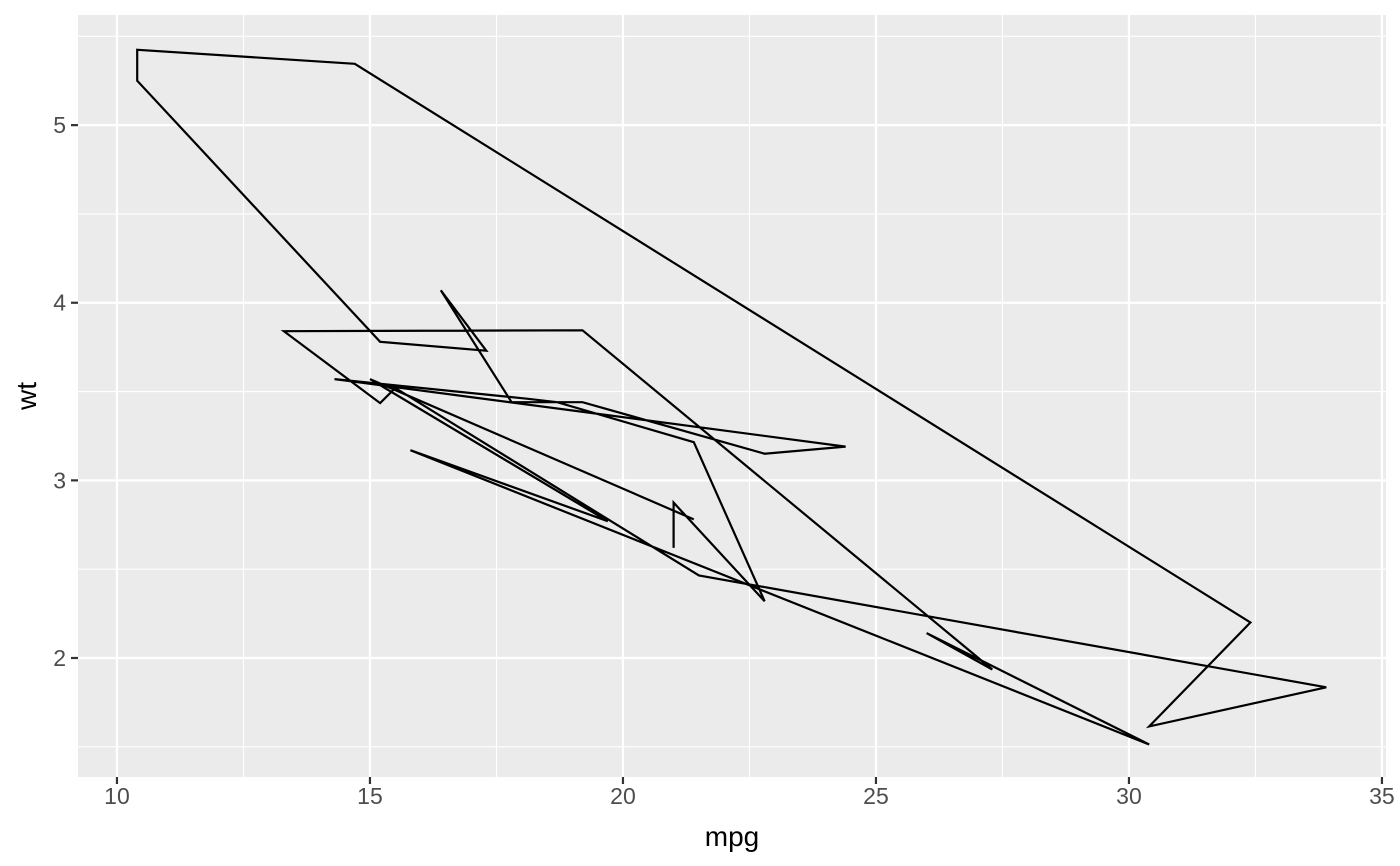 This screenshot has width=1400, height=866. Describe the element at coordinates (749, 780) in the screenshot. I see `x-axis-tick-marks` at that location.